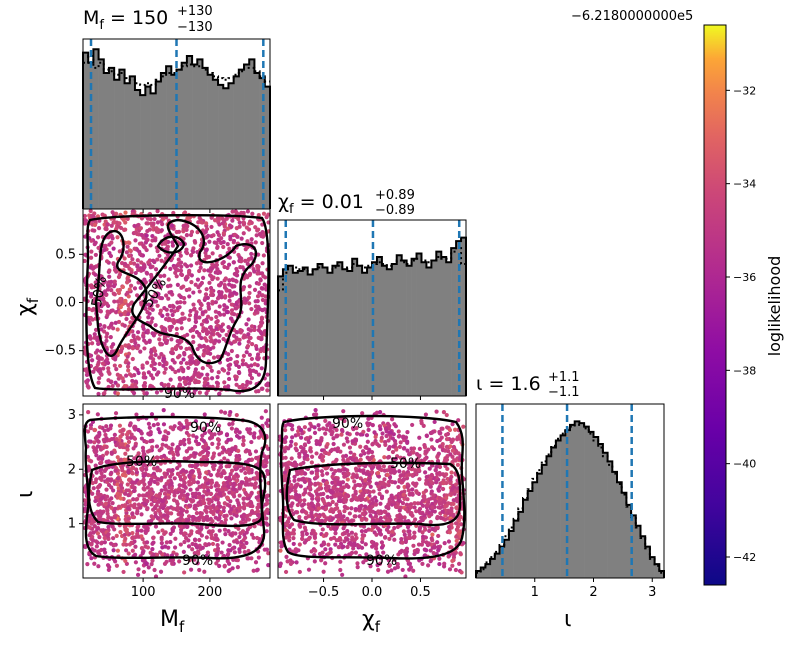 This screenshot has height=647, width=793. I want to click on histogram-iota, so click(570, 491).